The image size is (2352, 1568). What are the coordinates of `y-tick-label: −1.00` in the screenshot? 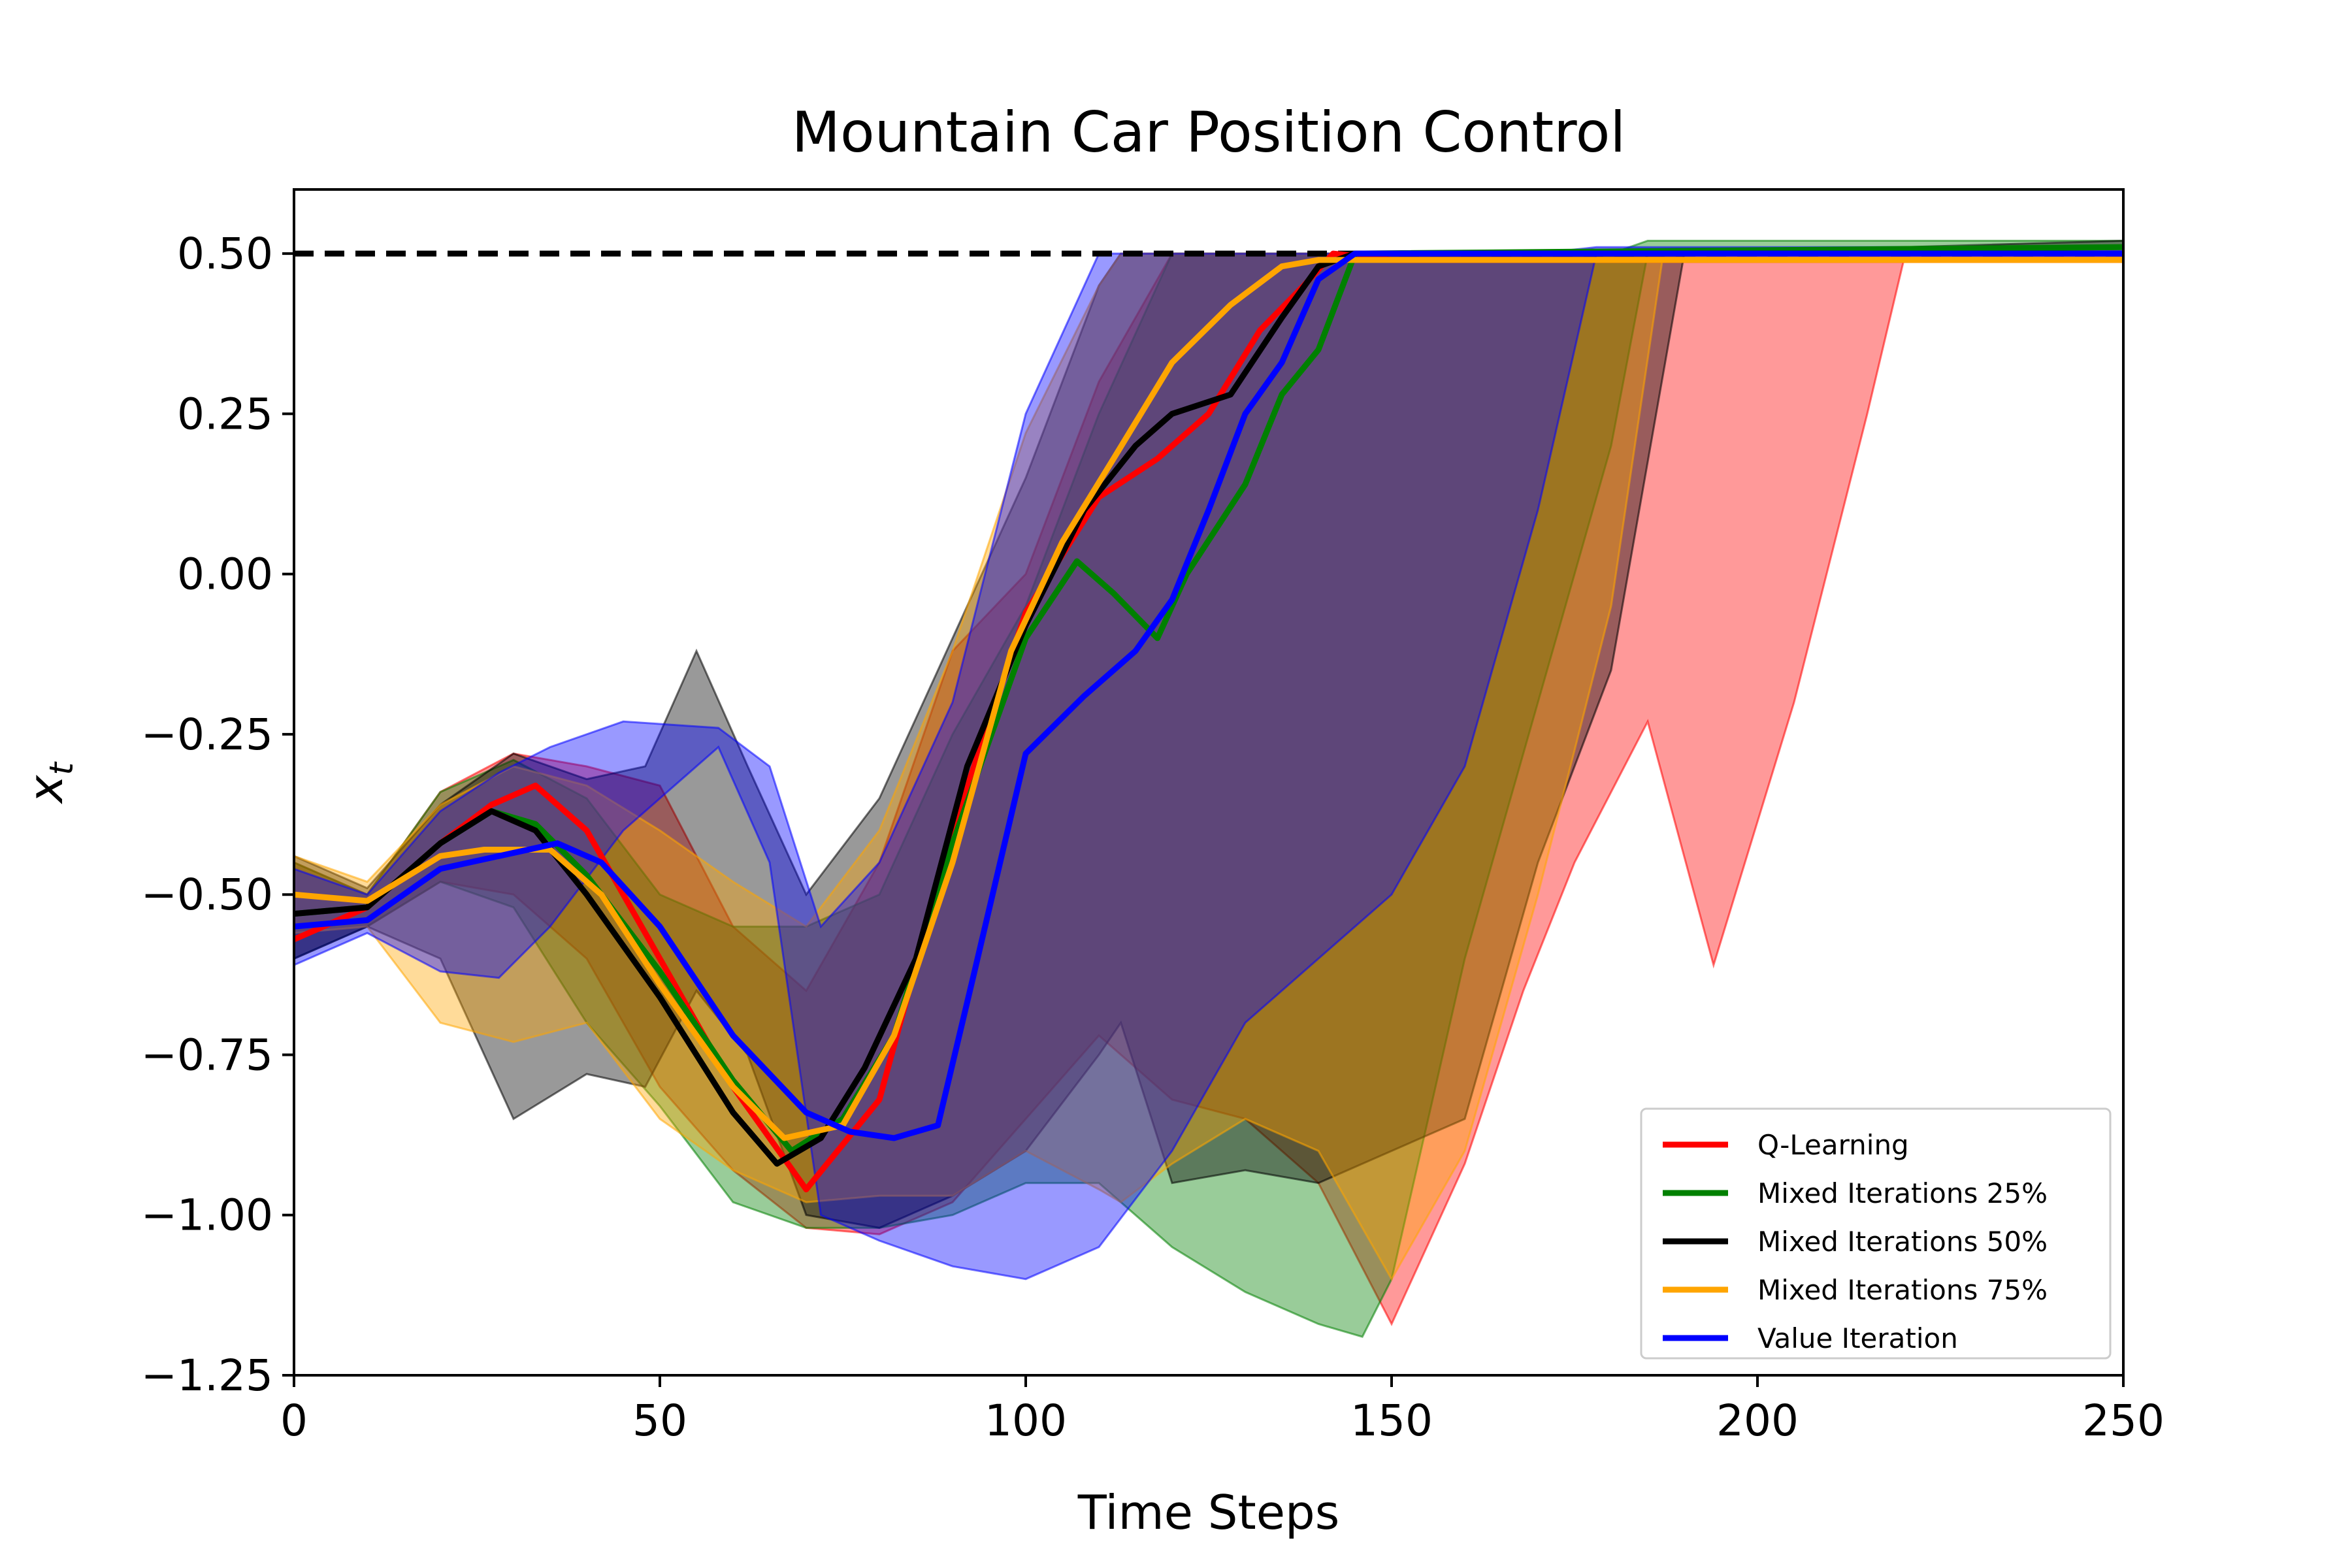 It's located at (207, 1215).